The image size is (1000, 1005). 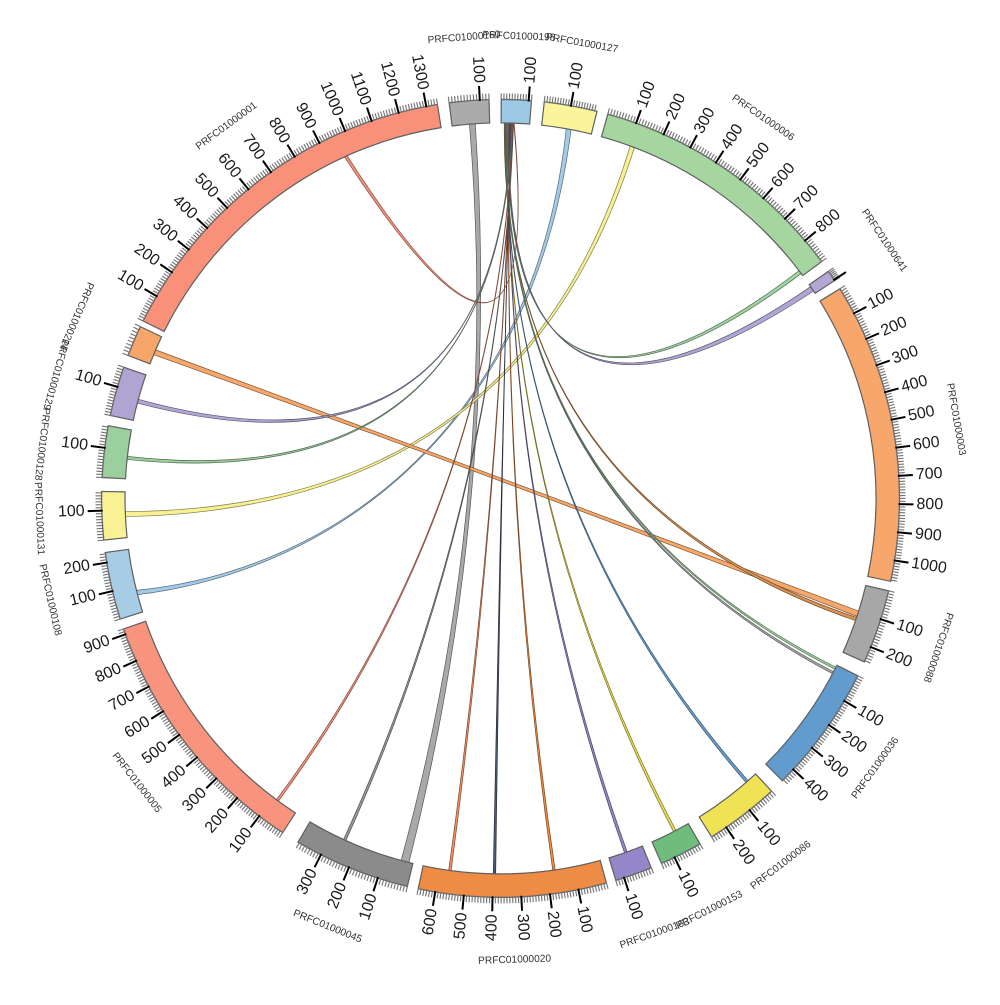 I want to click on svg-text: 800, so click(x=929, y=504).